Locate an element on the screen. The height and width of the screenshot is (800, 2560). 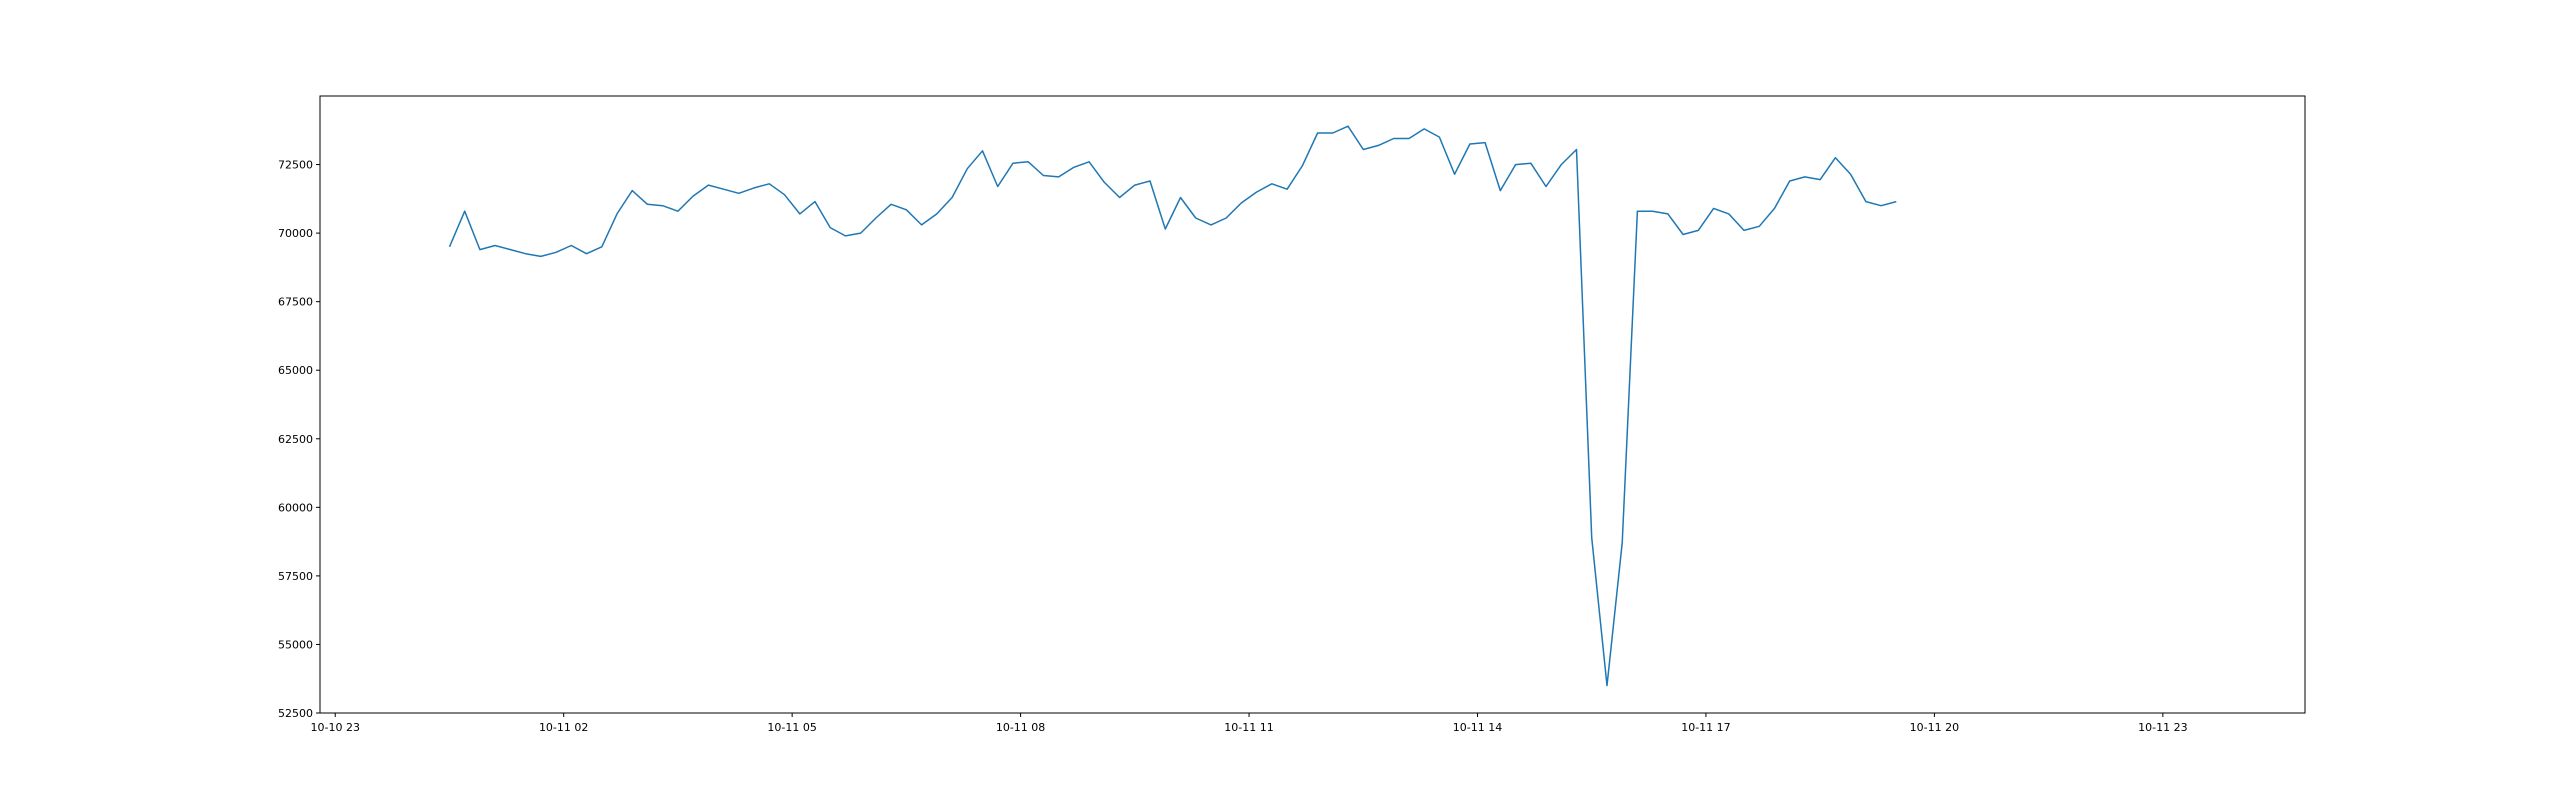
x-tick-label: 10-10 23 is located at coordinates (334, 727).